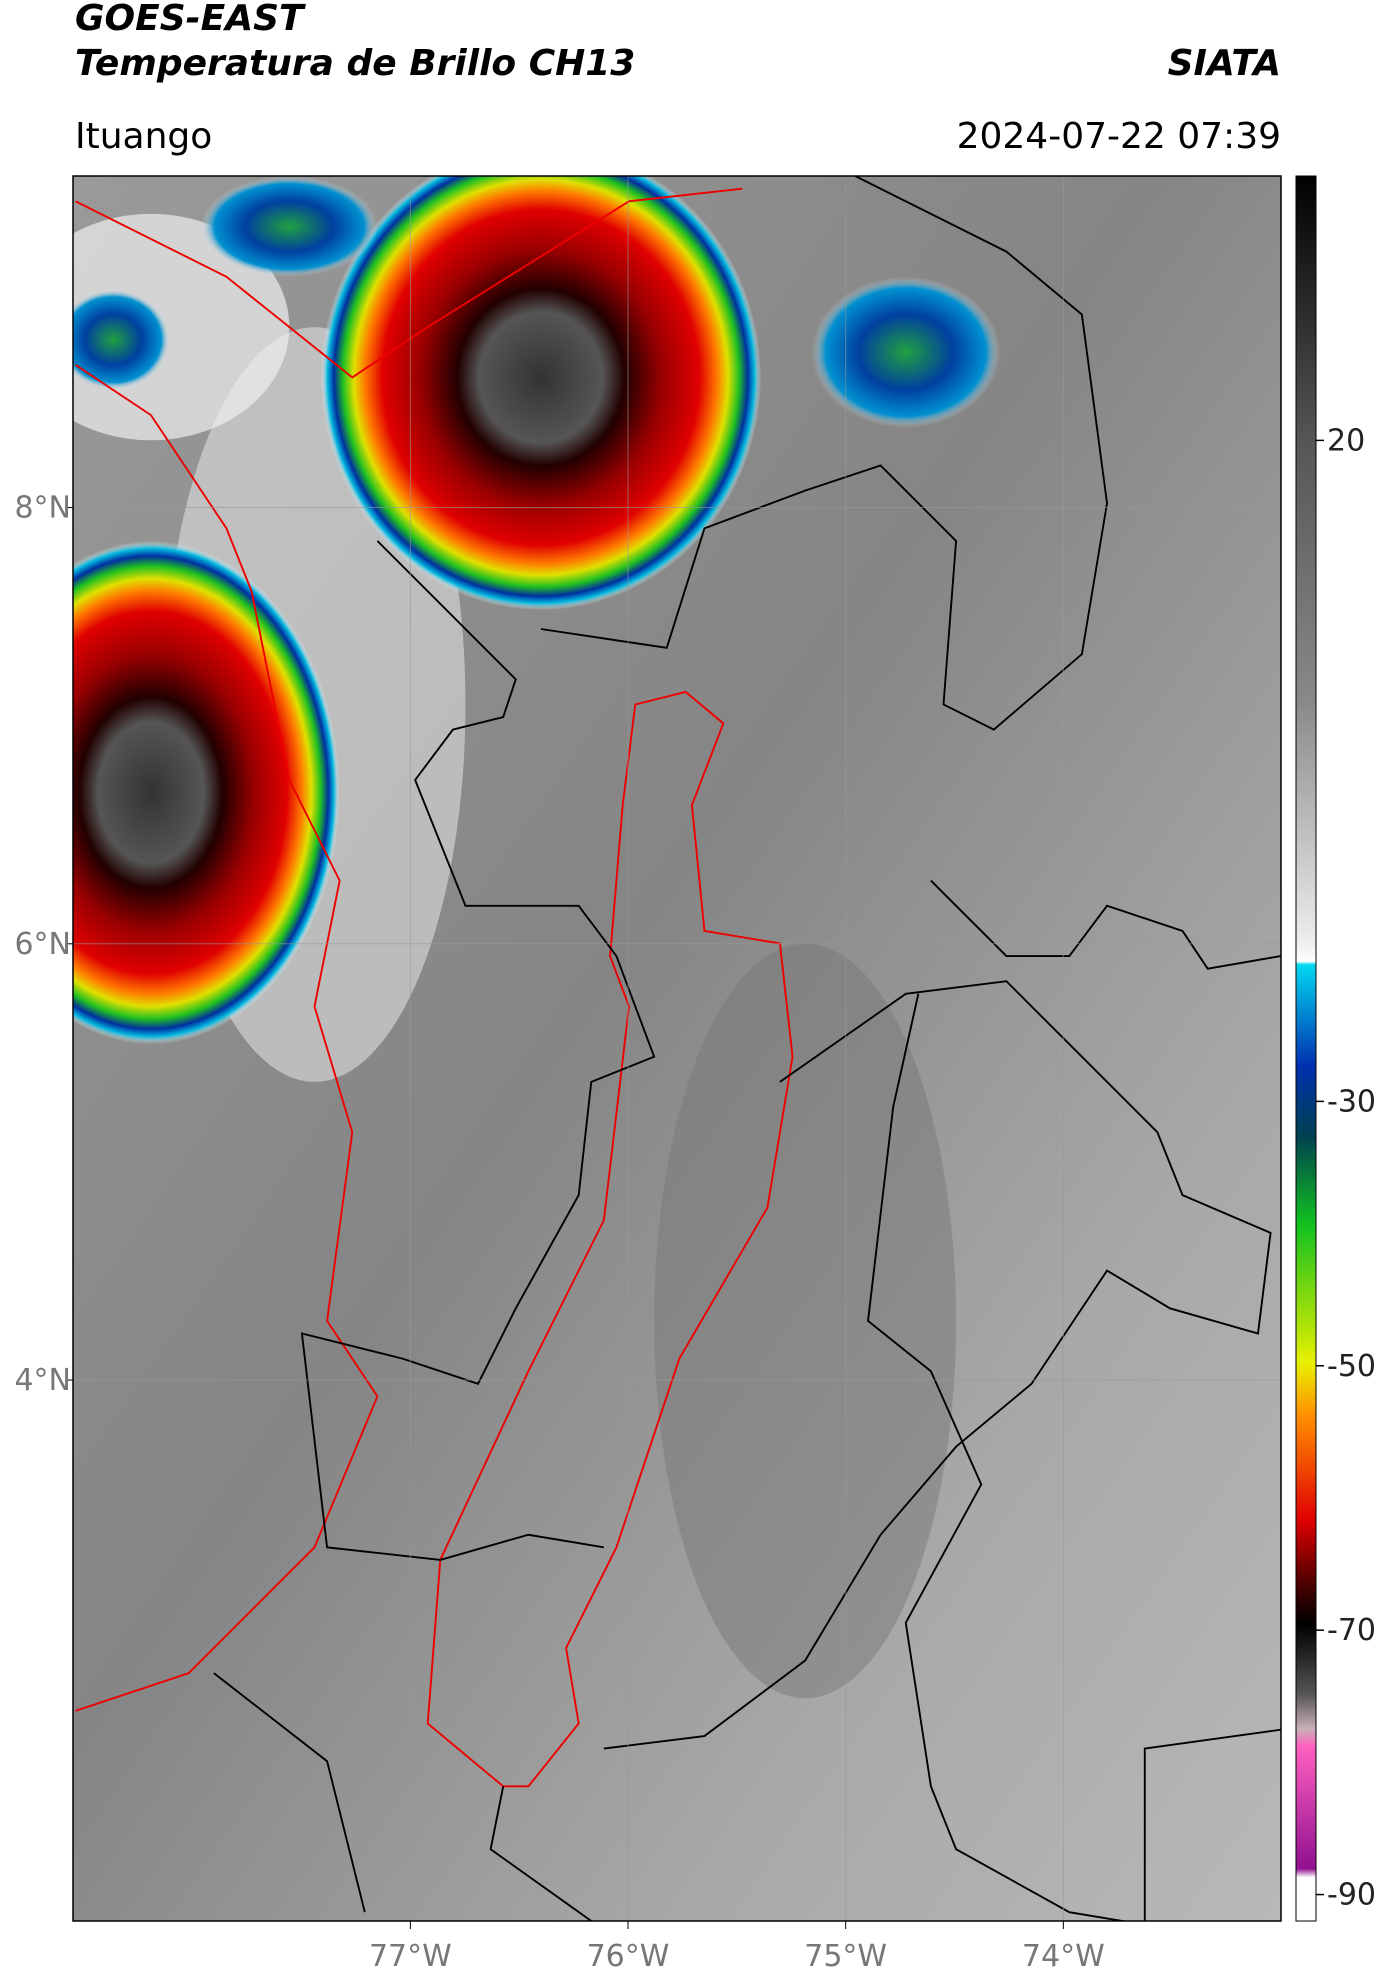  What do you see at coordinates (1351, 1101) in the screenshot?
I see `colorbar-tick-label: -30` at bounding box center [1351, 1101].